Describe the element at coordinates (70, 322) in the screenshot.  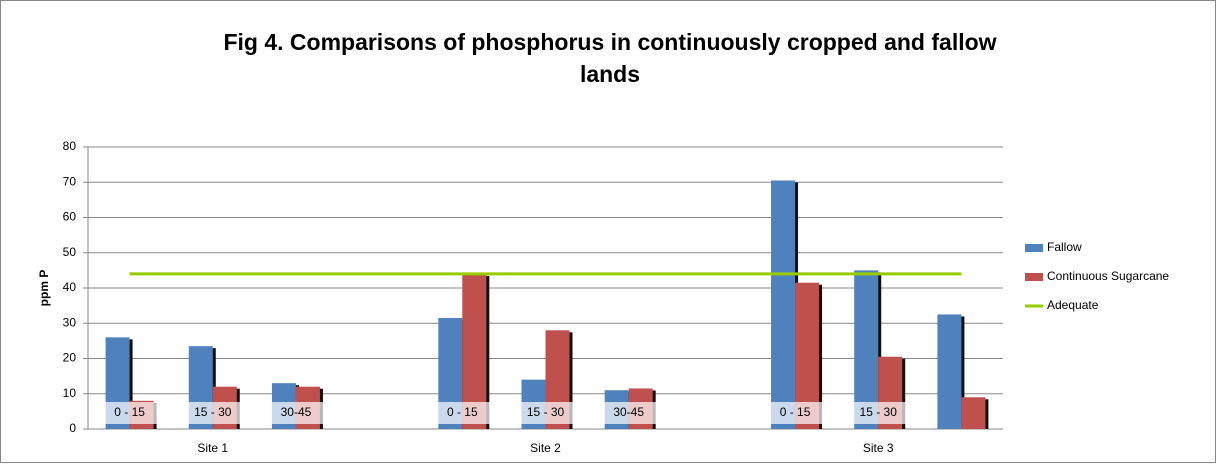
I see `y-tick-label: 30` at that location.